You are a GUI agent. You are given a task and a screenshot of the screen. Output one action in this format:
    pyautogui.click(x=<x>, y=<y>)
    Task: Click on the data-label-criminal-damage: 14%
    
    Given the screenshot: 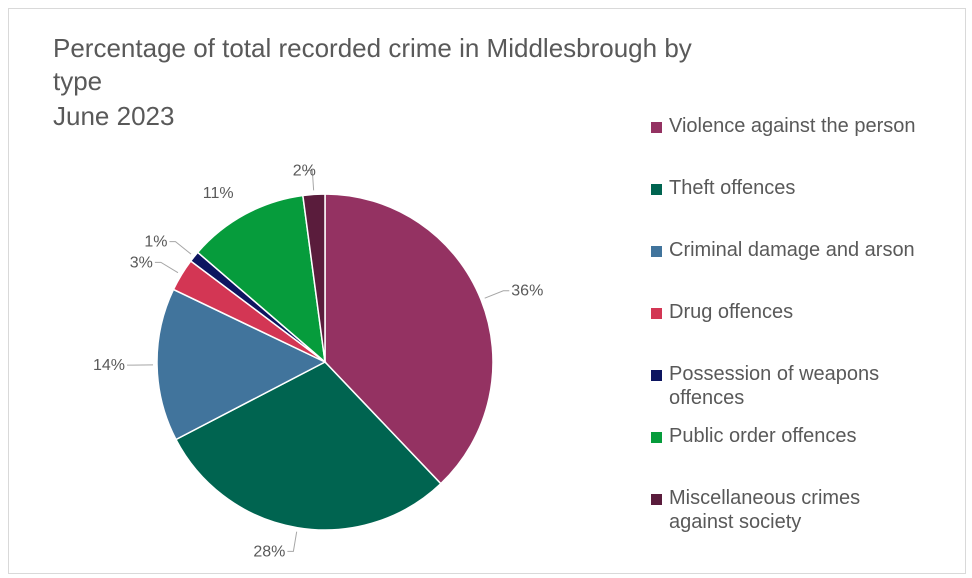 What is the action you would take?
    pyautogui.click(x=109, y=365)
    